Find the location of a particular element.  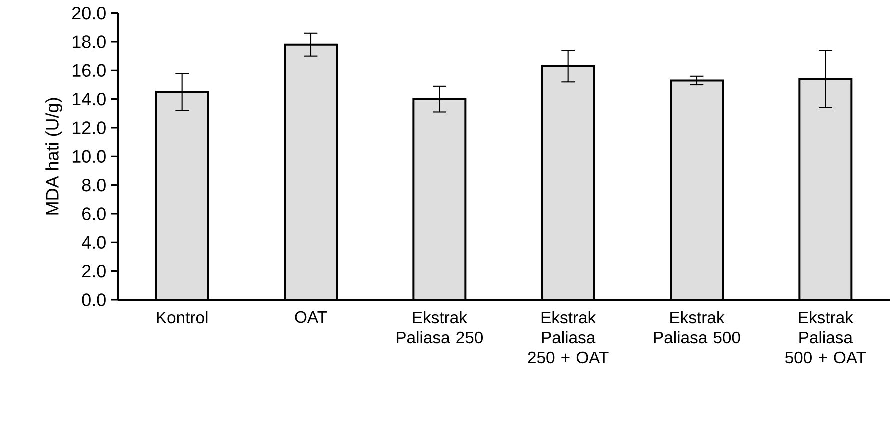

y-tick-label: 20.0 is located at coordinates (89, 13).